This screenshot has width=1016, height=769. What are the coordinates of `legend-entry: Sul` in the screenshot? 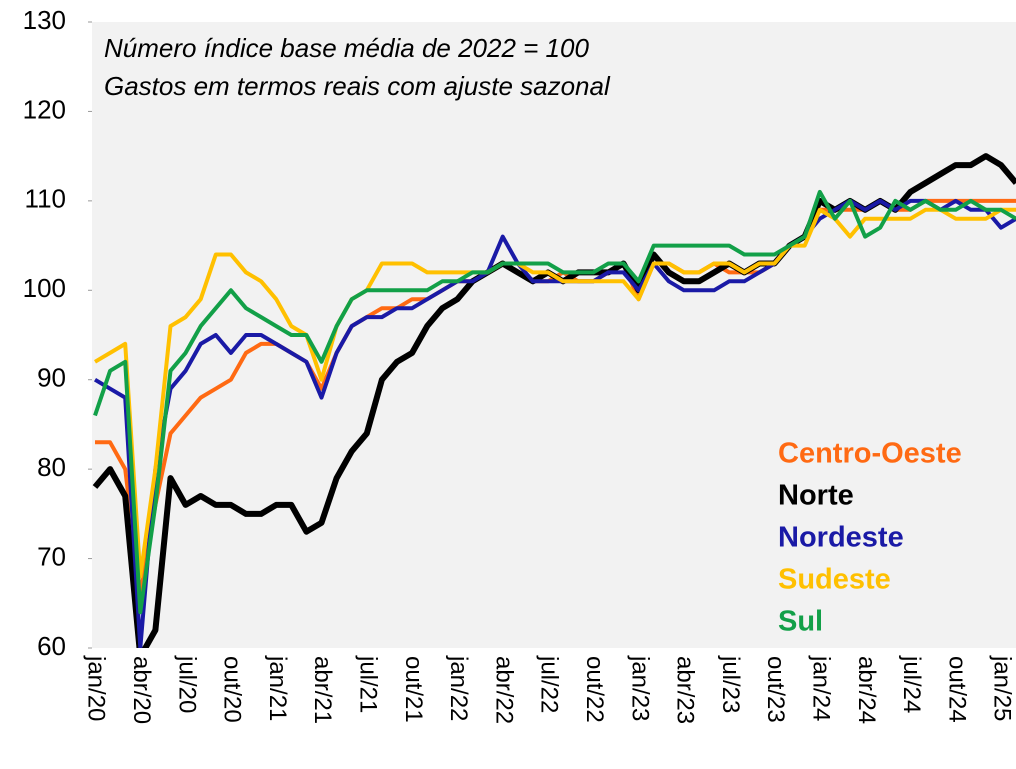 It's located at (800, 622).